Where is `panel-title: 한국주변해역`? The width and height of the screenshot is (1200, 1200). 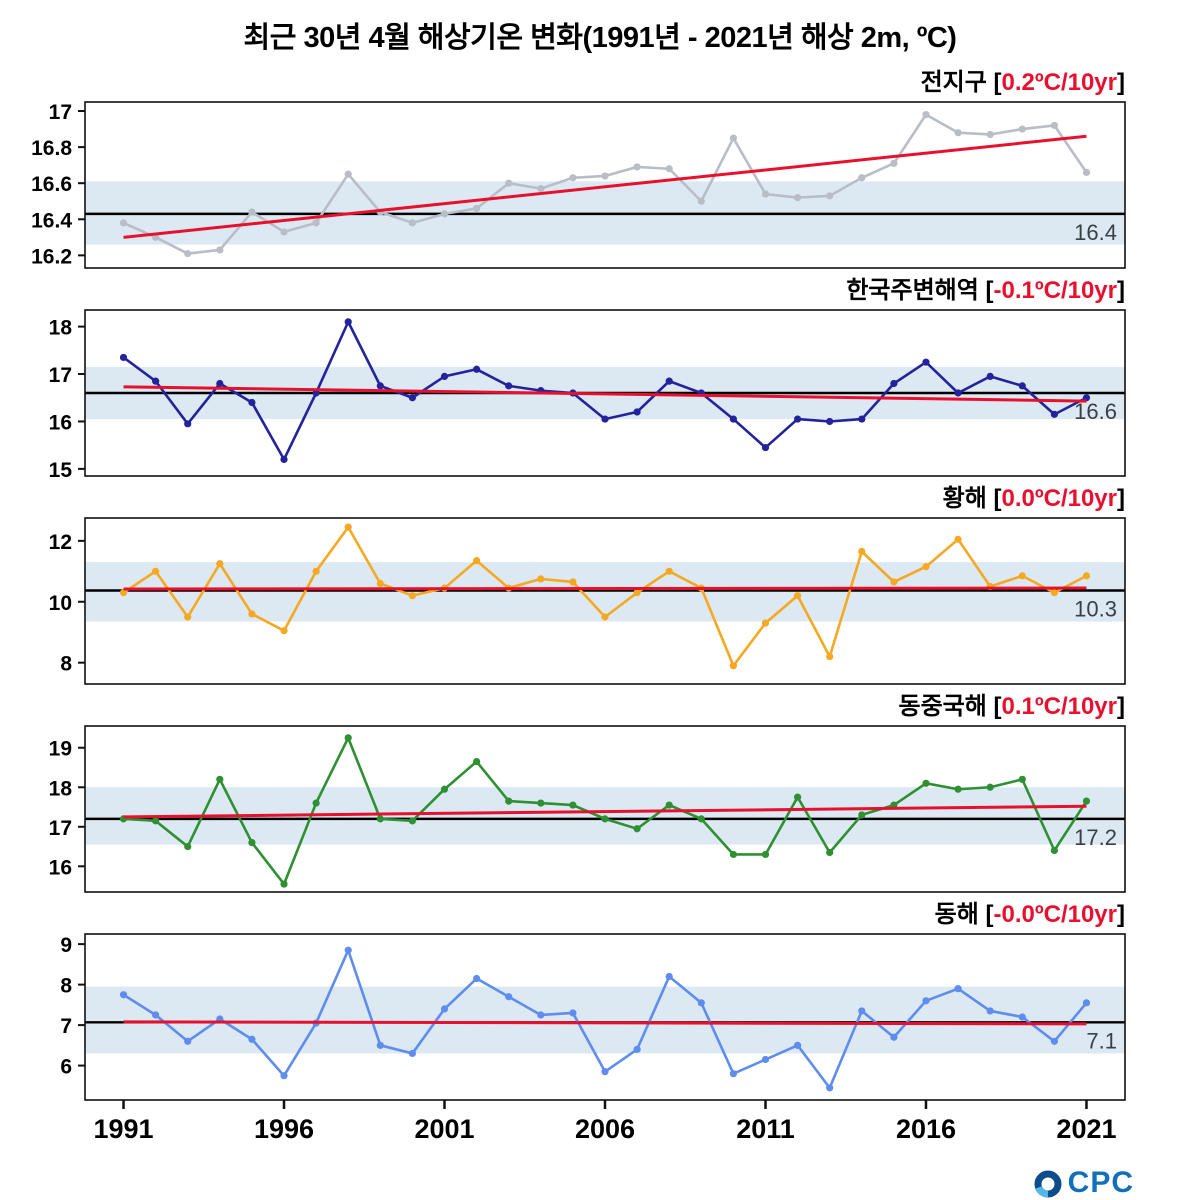 panel-title: 한국주변해역 is located at coordinates (912, 290).